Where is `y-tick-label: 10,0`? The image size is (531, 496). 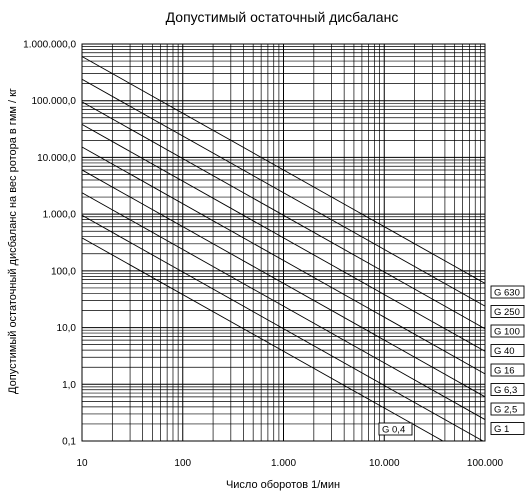 y-tick-label: 10,0 is located at coordinates (67, 328).